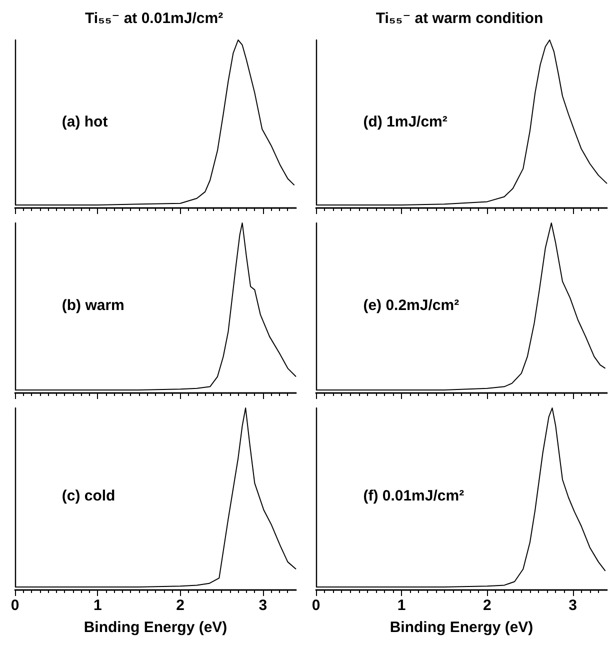  Describe the element at coordinates (93, 305) in the screenshot. I see `annotation: (b) warm` at that location.